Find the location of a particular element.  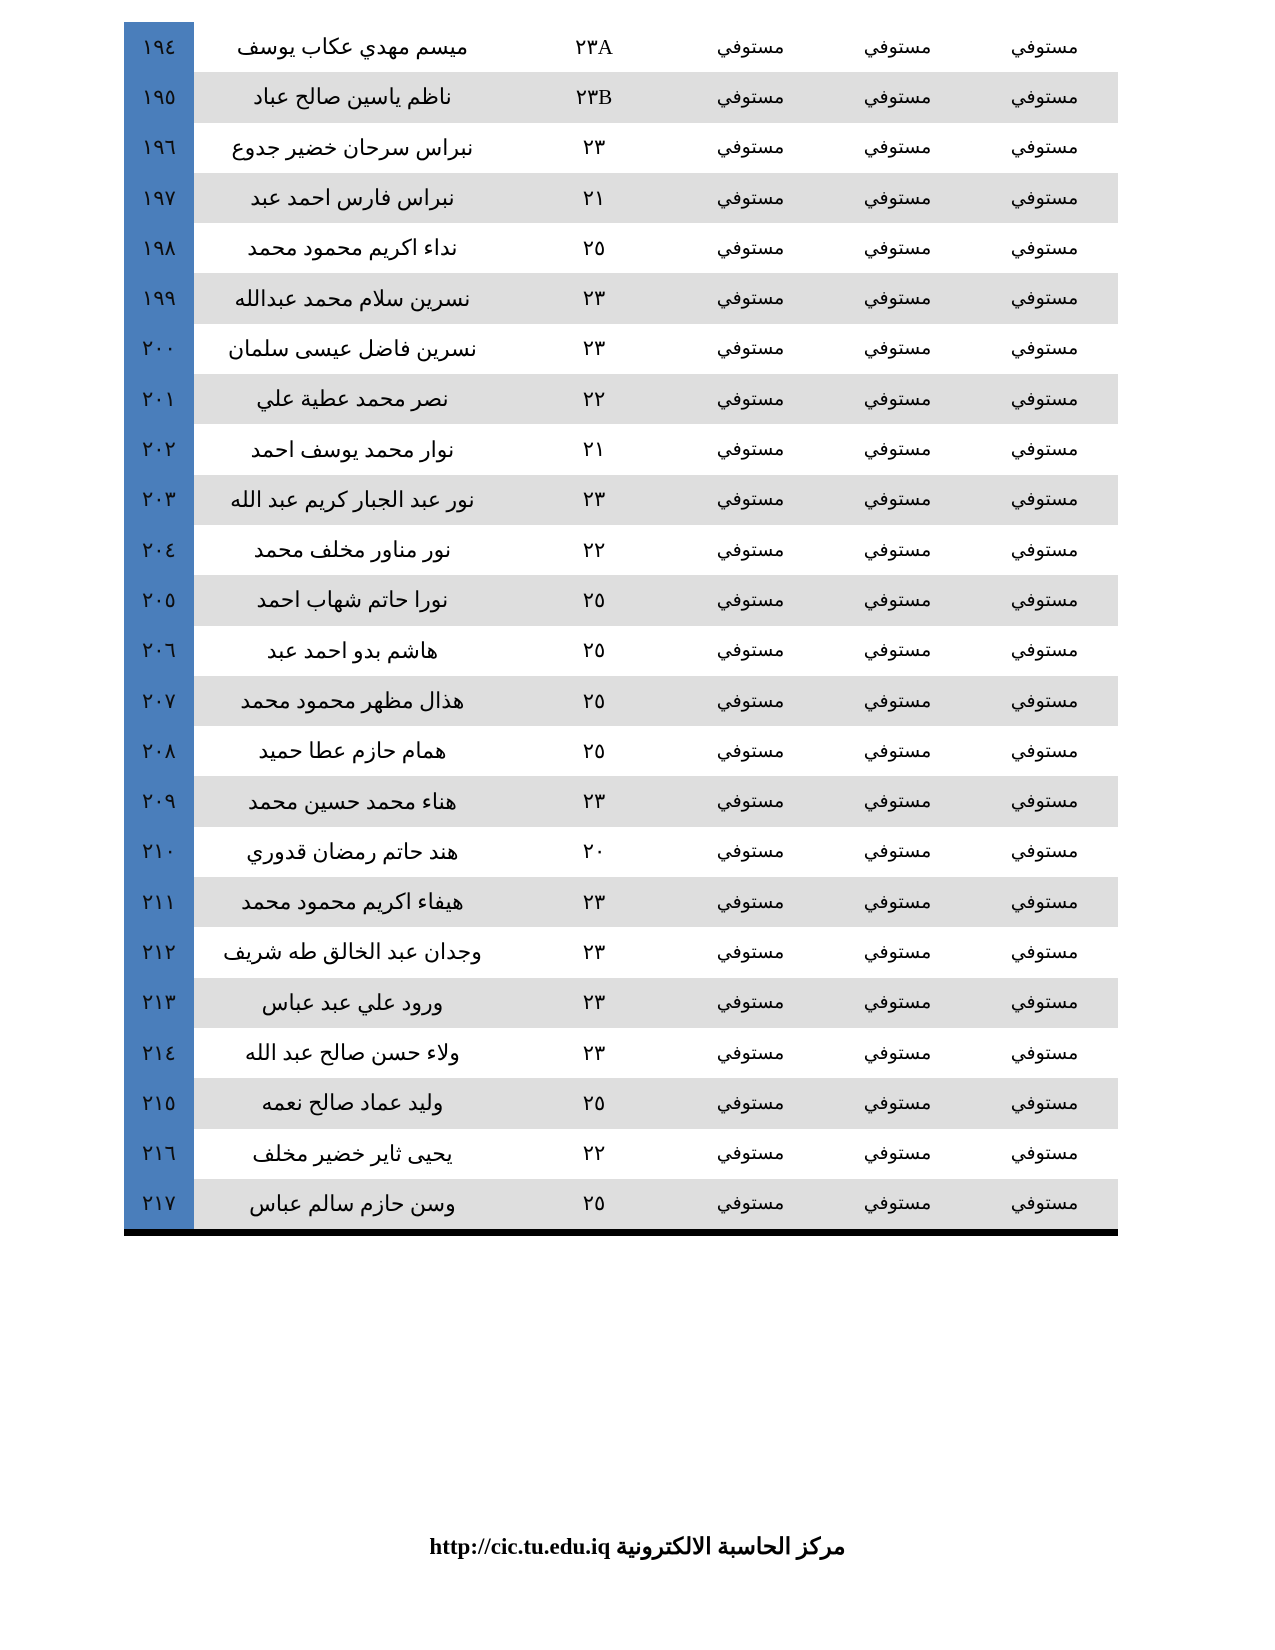

cell-name: نسرين سلام محمد عبدالله is located at coordinates (352, 298).